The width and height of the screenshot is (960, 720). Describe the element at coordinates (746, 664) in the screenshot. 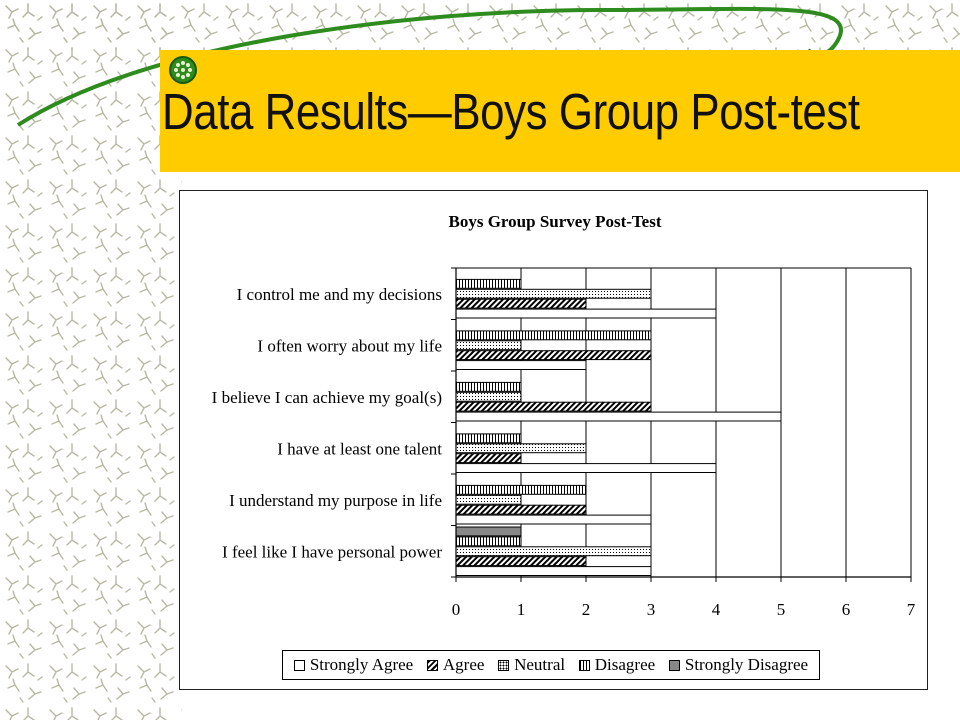

I see `legend-label: Strongly Disagree` at that location.